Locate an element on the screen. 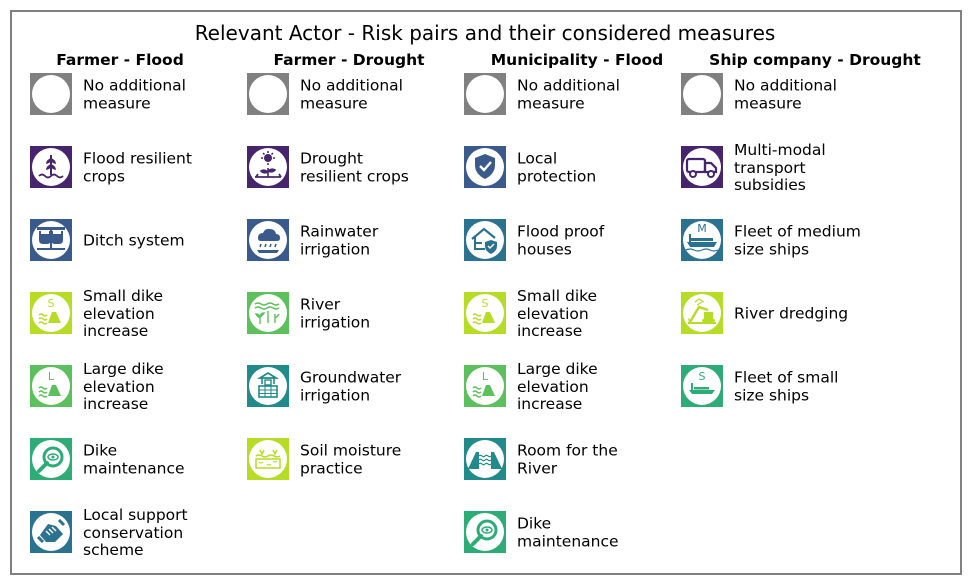 This screenshot has width=970, height=584. measure-label: Drought resilient crops is located at coordinates (354, 167).